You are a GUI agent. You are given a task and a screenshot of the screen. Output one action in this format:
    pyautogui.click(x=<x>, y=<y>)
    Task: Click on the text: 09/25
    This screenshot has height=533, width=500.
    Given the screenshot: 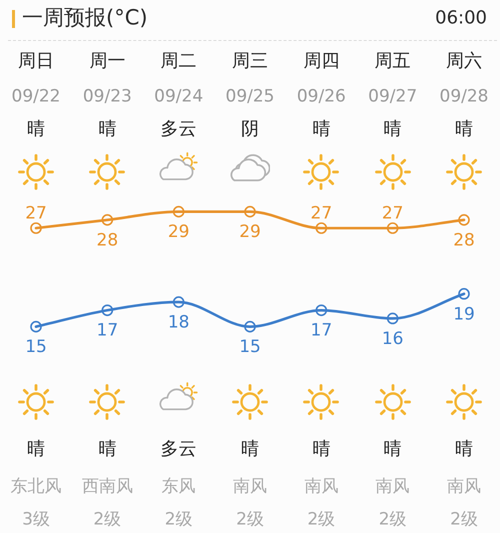 What is the action you would take?
    pyautogui.click(x=250, y=96)
    